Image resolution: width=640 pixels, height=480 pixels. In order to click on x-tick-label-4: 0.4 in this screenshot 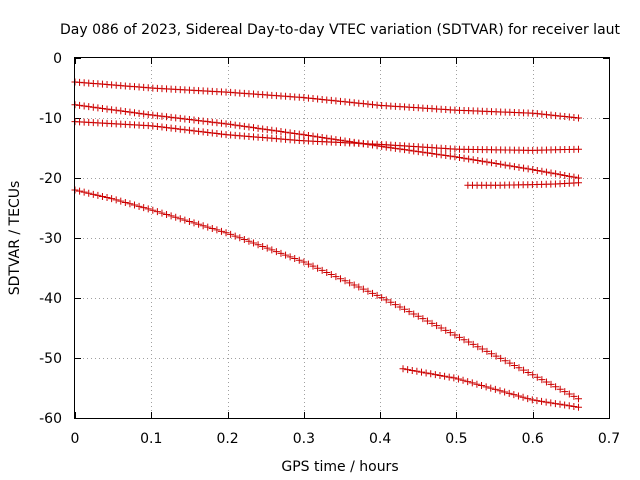, I will do `click(380, 439)`.